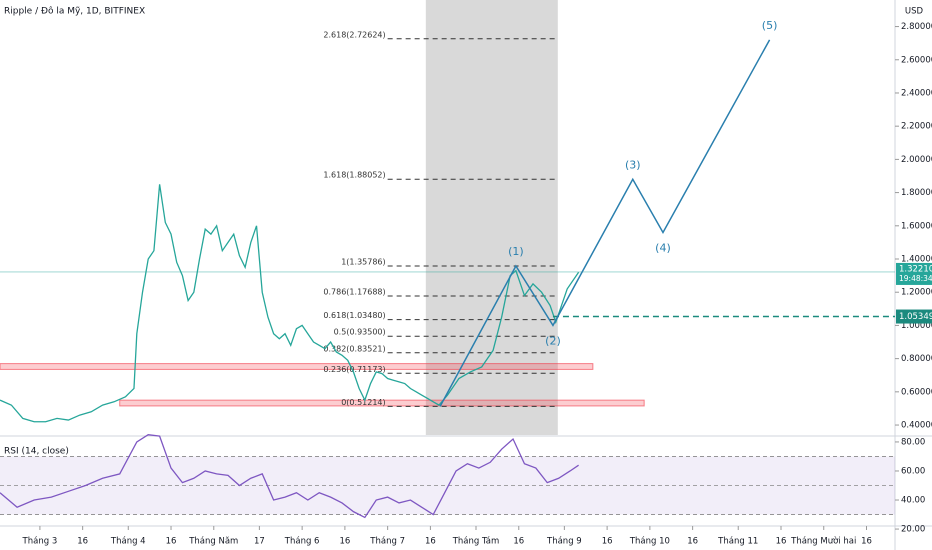 Image resolution: width=932 pixels, height=550 pixels. What do you see at coordinates (213, 542) in the screenshot?
I see `x-tick-label: Tháng Năm` at bounding box center [213, 542].